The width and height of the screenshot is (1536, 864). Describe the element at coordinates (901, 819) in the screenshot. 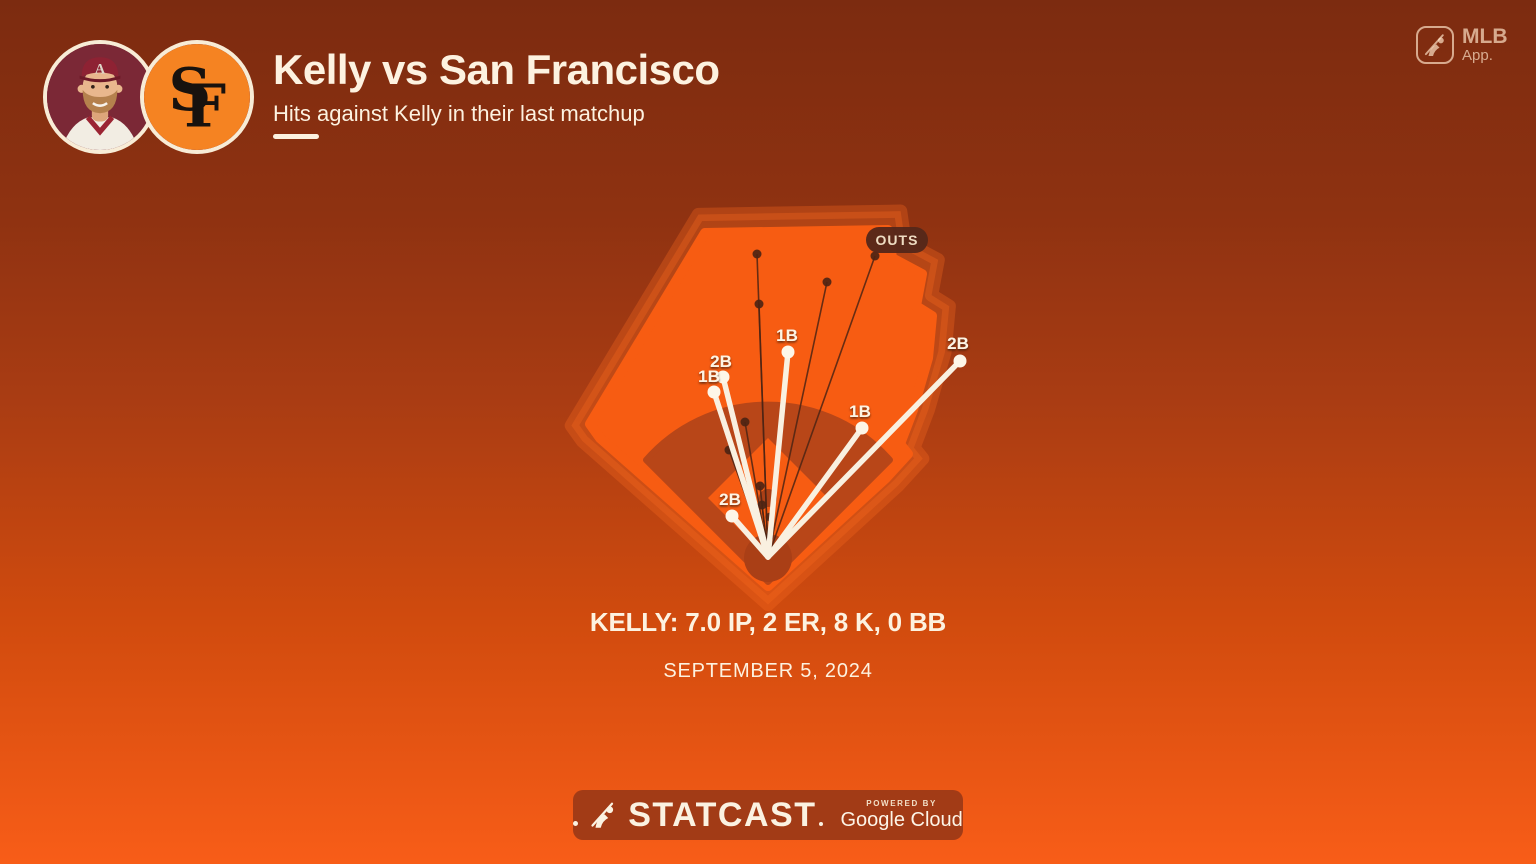

I see `google-cloud-label: Google Cloud` at that location.